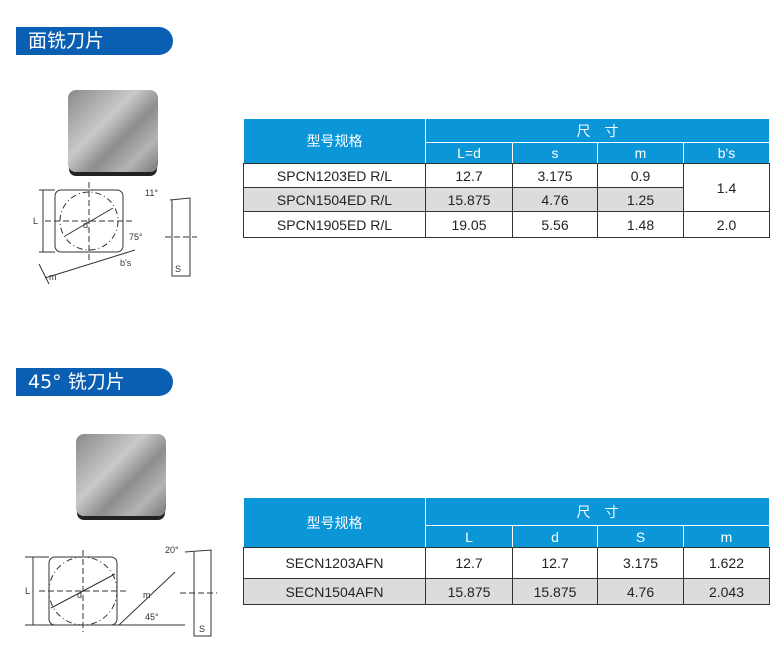 Image resolution: width=780 pixels, height=668 pixels. Describe the element at coordinates (334, 563) in the screenshot. I see `cell-model: SECN1203AFN` at that location.